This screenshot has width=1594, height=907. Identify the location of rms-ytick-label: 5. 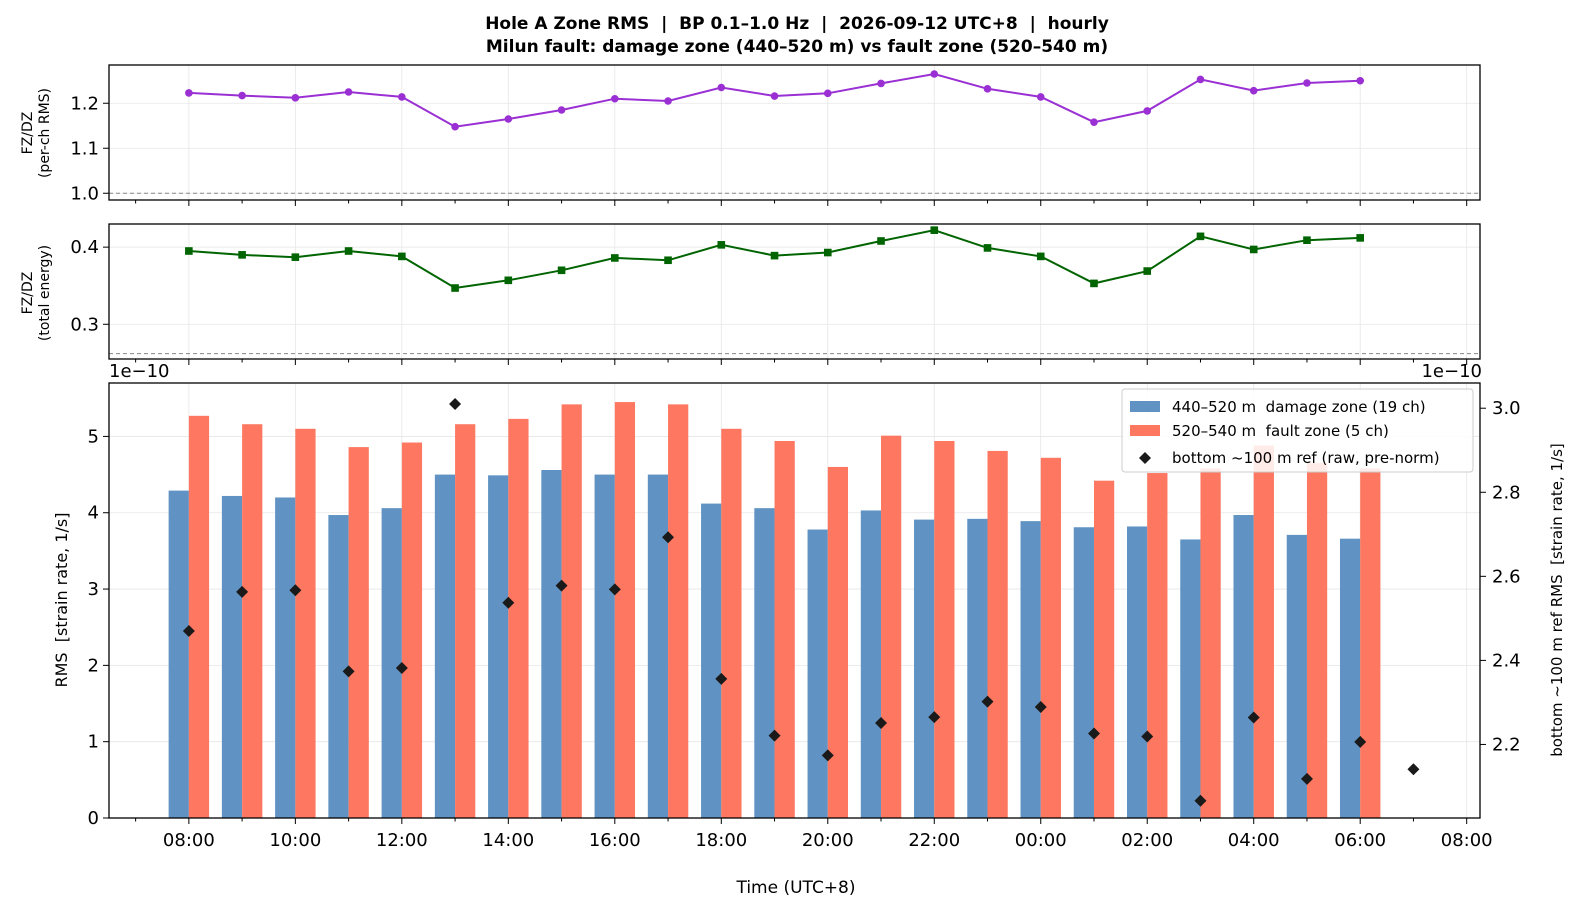
(93, 436).